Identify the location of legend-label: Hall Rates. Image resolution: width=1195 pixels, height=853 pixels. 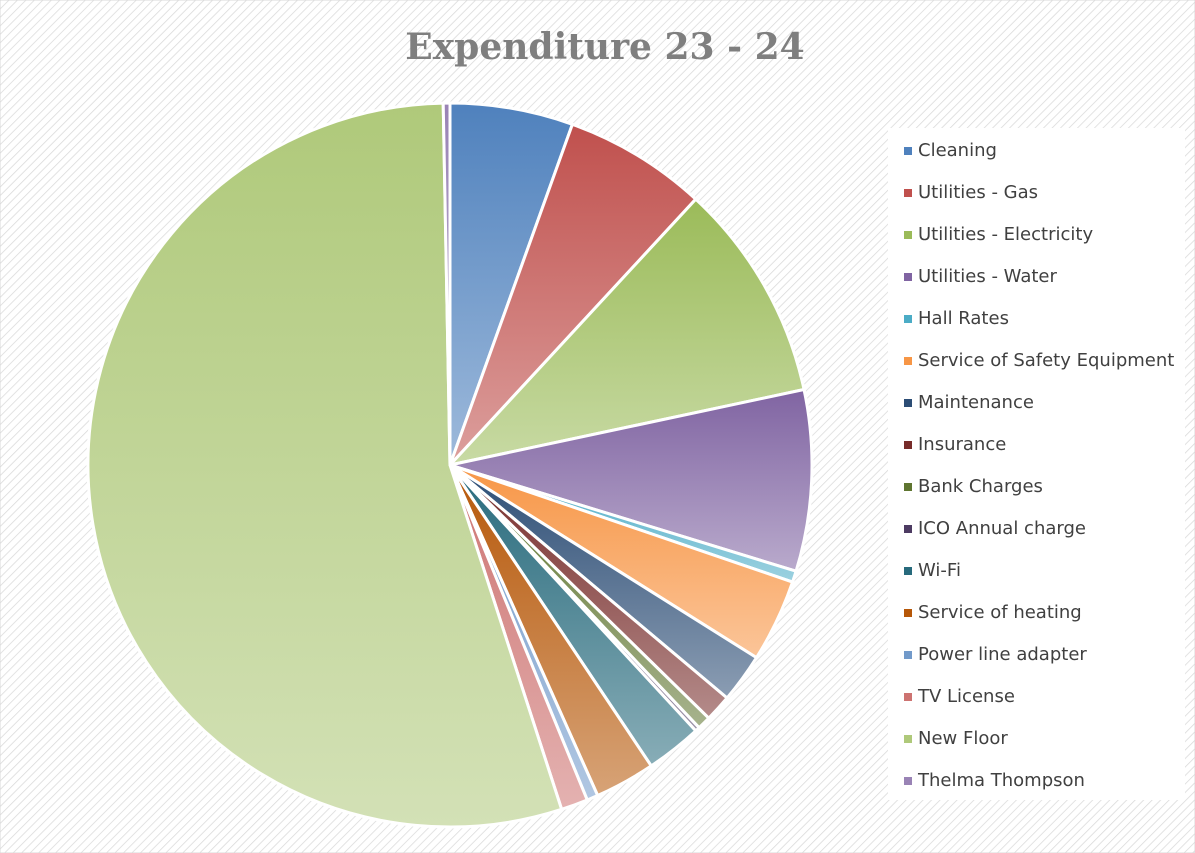
(963, 318).